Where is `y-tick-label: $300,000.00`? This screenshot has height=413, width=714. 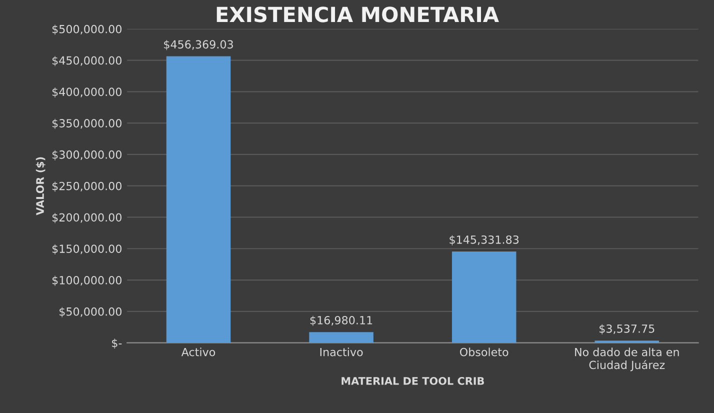 y-tick-label: $300,000.00 is located at coordinates (87, 155).